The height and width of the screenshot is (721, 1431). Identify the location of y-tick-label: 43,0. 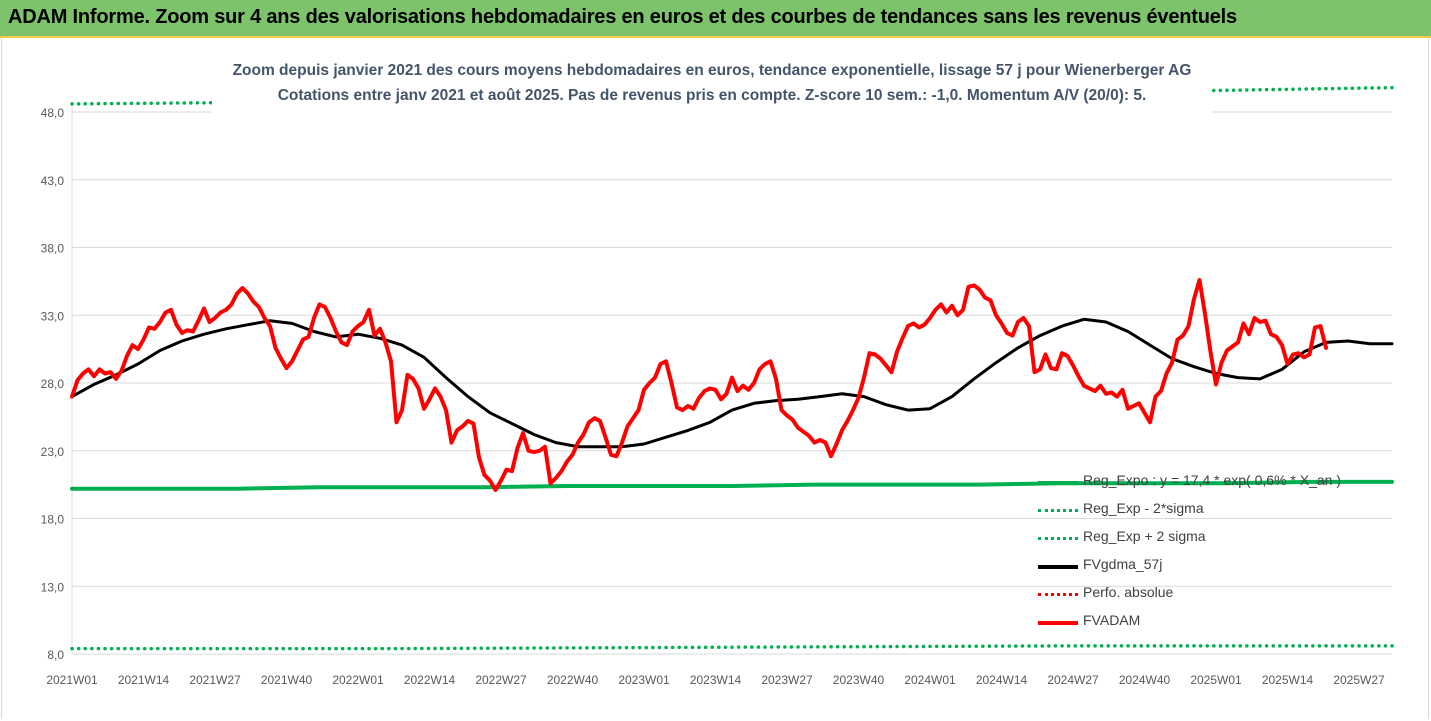
(53, 181).